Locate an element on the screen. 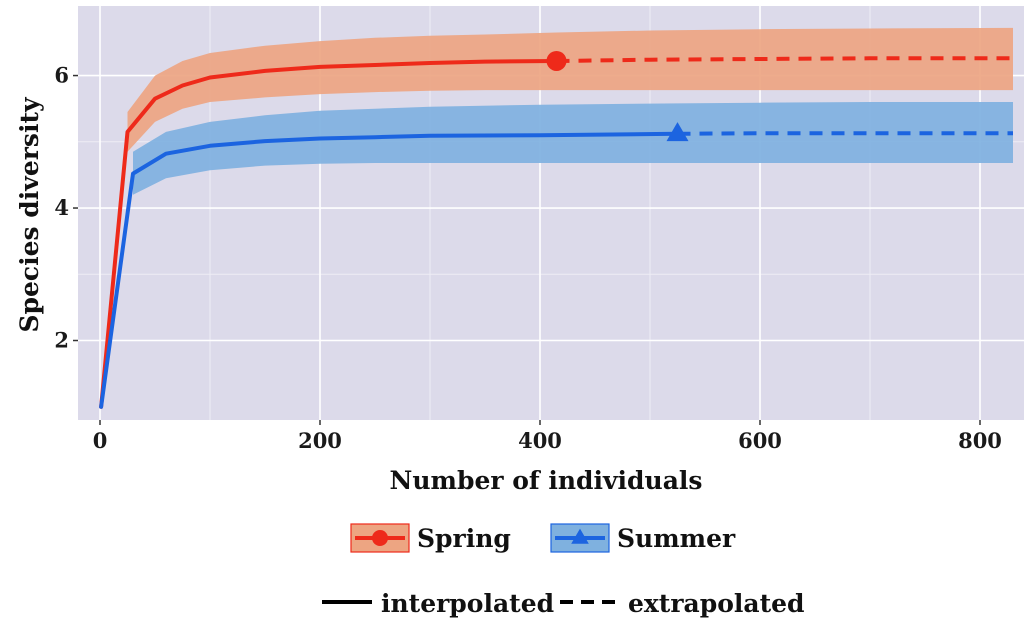 This screenshot has height=619, width=1024. extrapolated-legend-label: extrapolated is located at coordinates (716, 603).